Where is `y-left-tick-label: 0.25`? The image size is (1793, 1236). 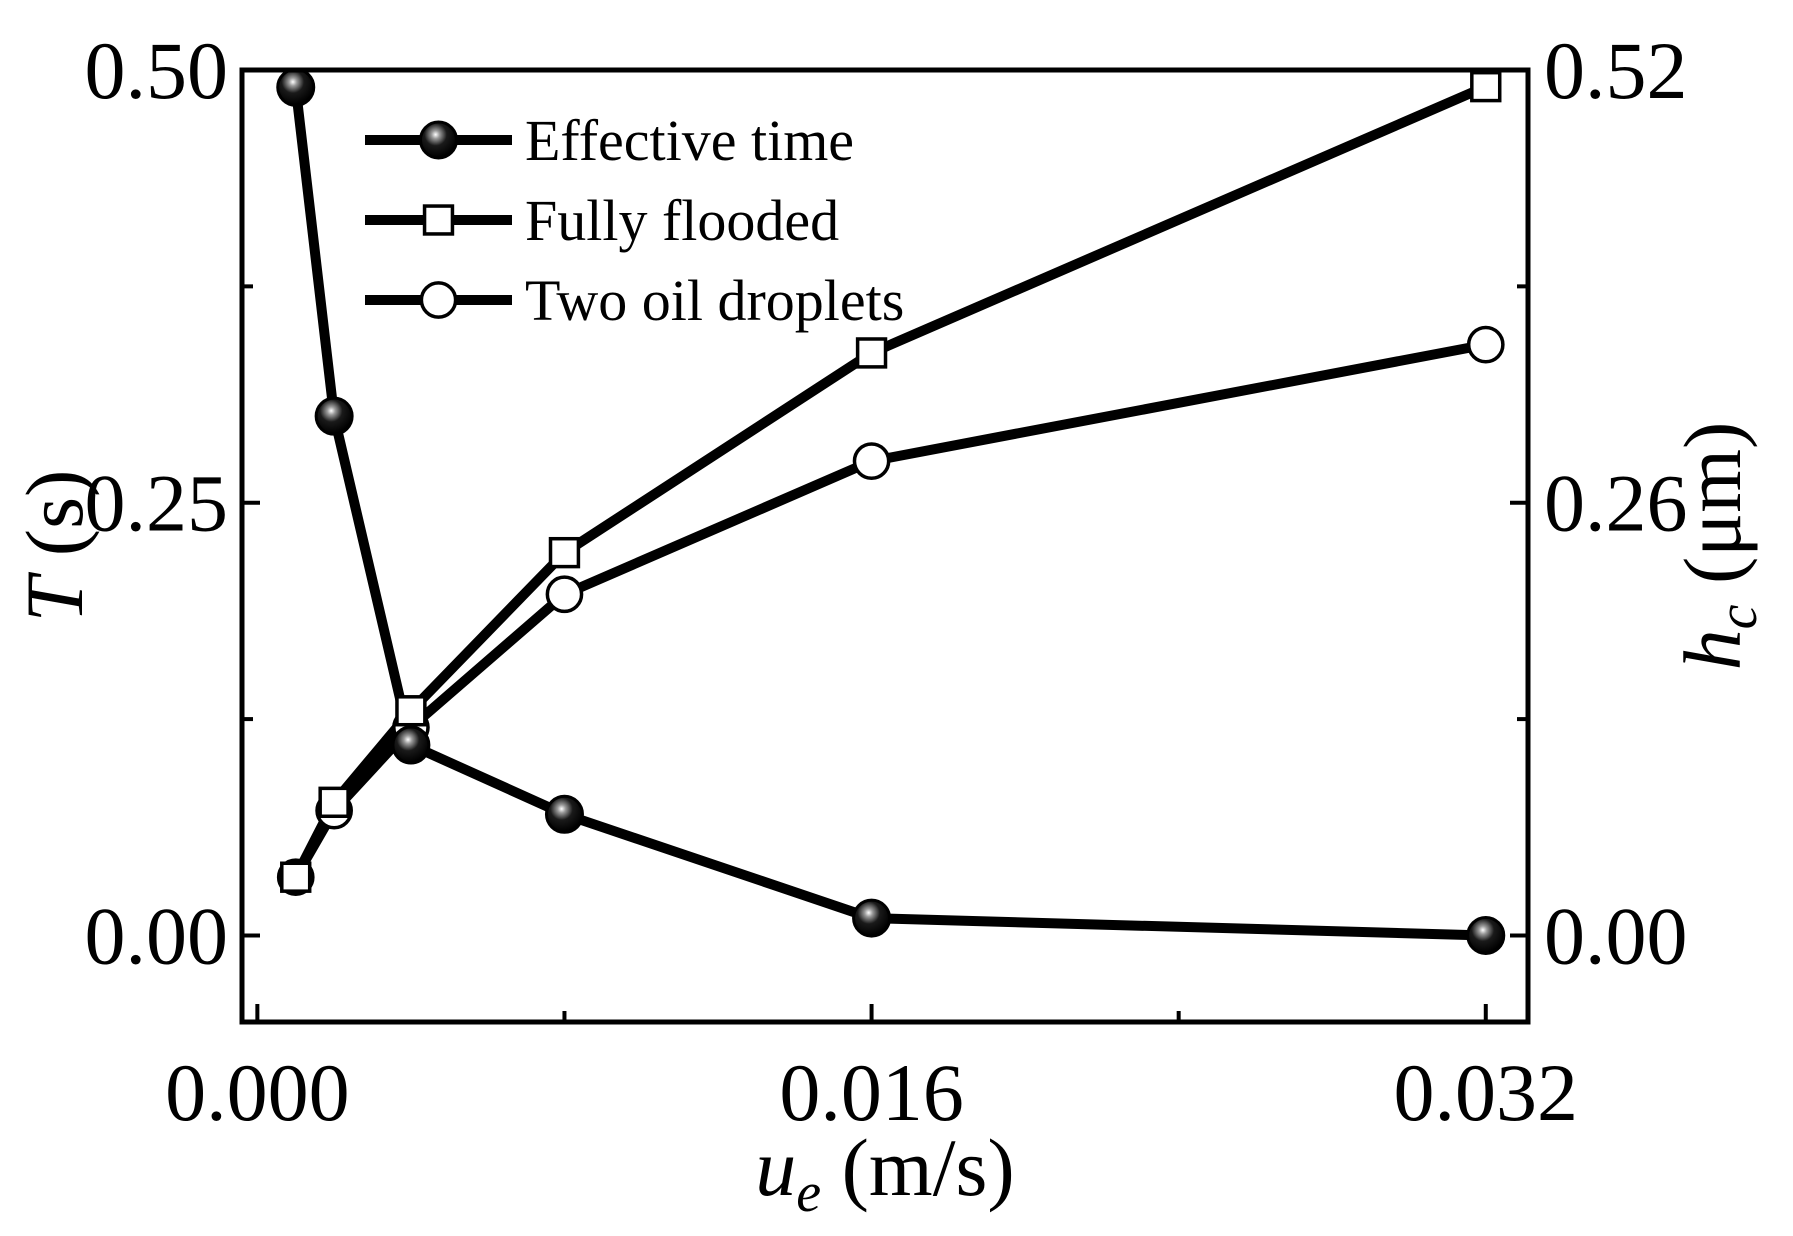
y-left-tick-label: 0.25 is located at coordinates (157, 503).